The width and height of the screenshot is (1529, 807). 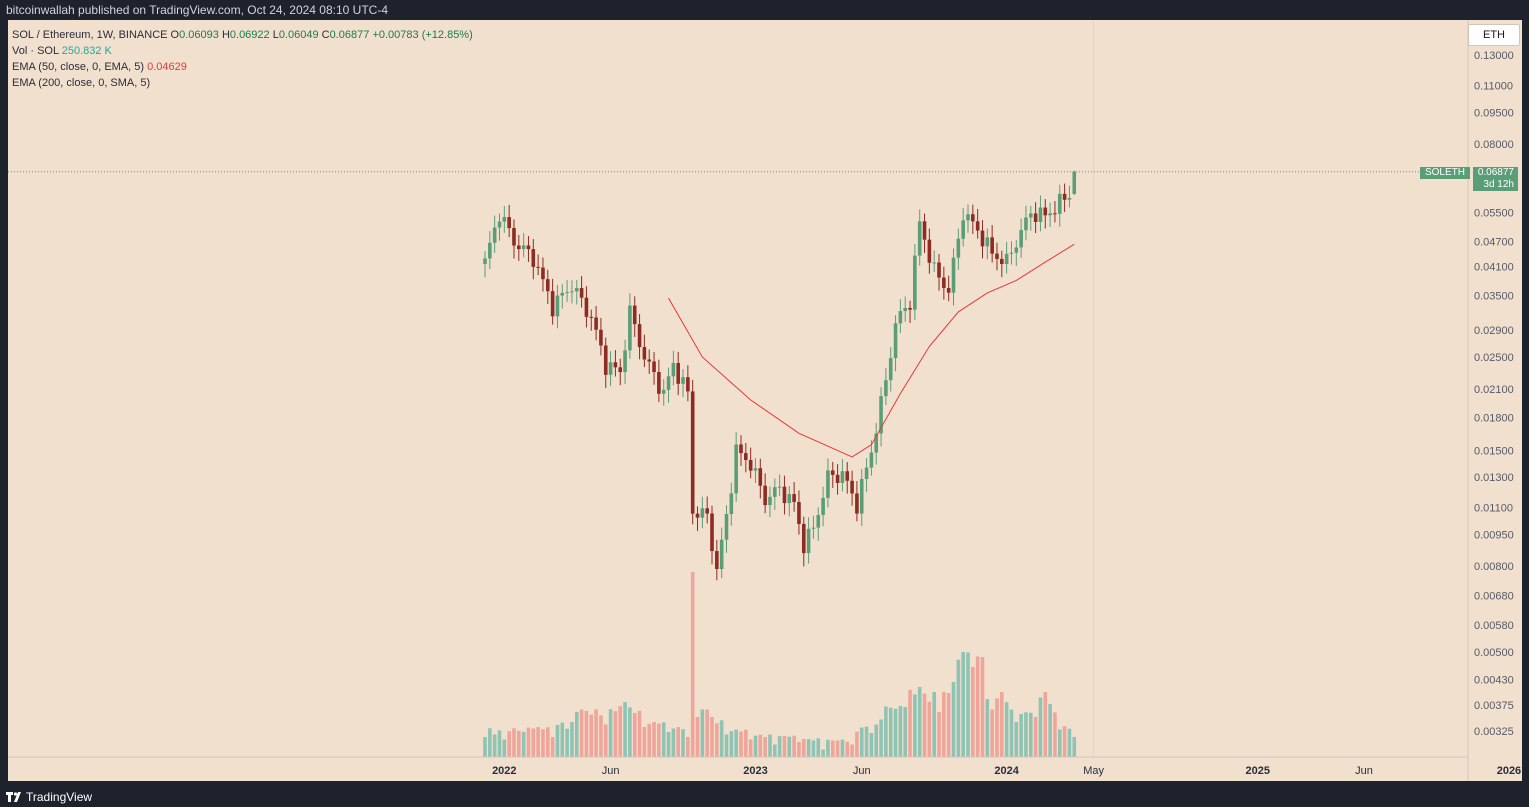 What do you see at coordinates (1498, 184) in the screenshot?
I see `bar-countdown: 3d 12h` at bounding box center [1498, 184].